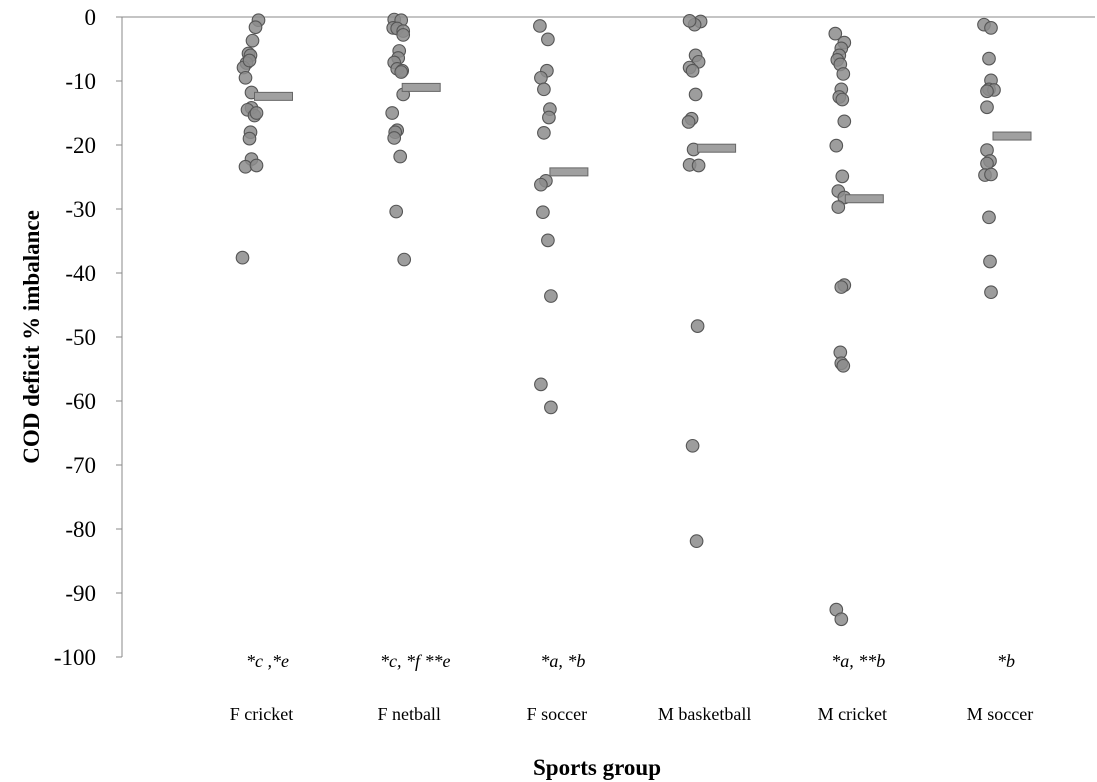 Image resolution: width=1097 pixels, height=782 pixels. What do you see at coordinates (415, 661) in the screenshot?
I see `significance-annotation: *c, *f **e` at bounding box center [415, 661].